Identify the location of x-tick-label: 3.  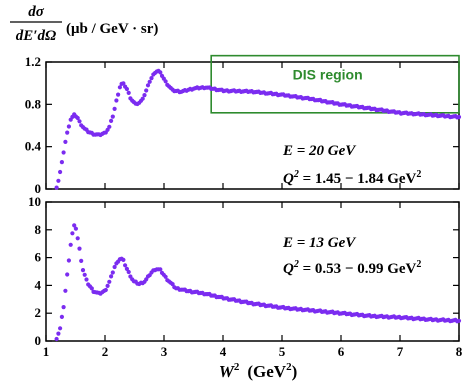
(164, 351).